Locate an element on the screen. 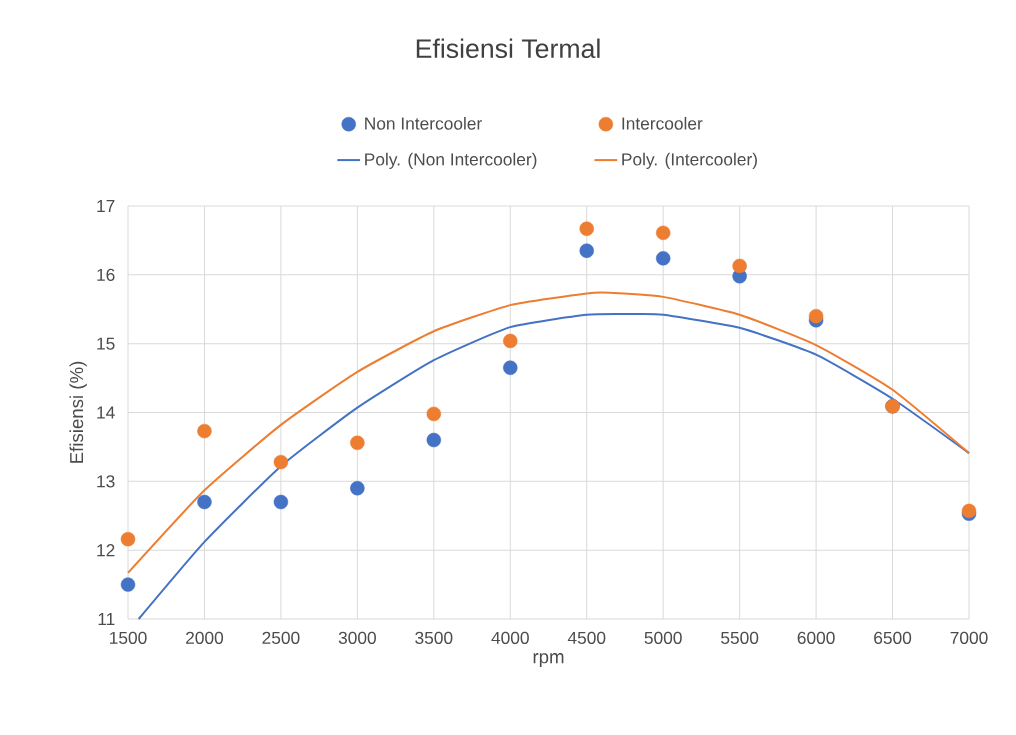  x-tick-label: 4000 is located at coordinates (510, 637).